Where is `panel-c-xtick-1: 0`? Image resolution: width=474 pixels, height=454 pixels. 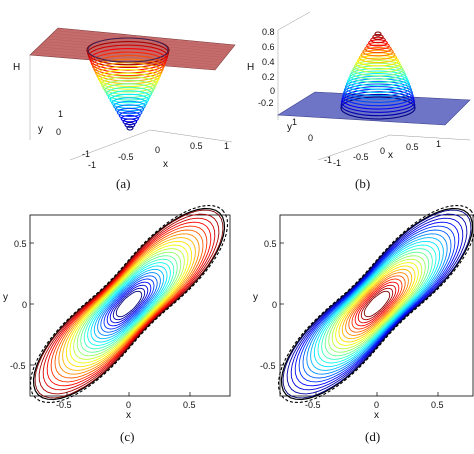
panel-c-xtick-1: 0 is located at coordinates (128, 405).